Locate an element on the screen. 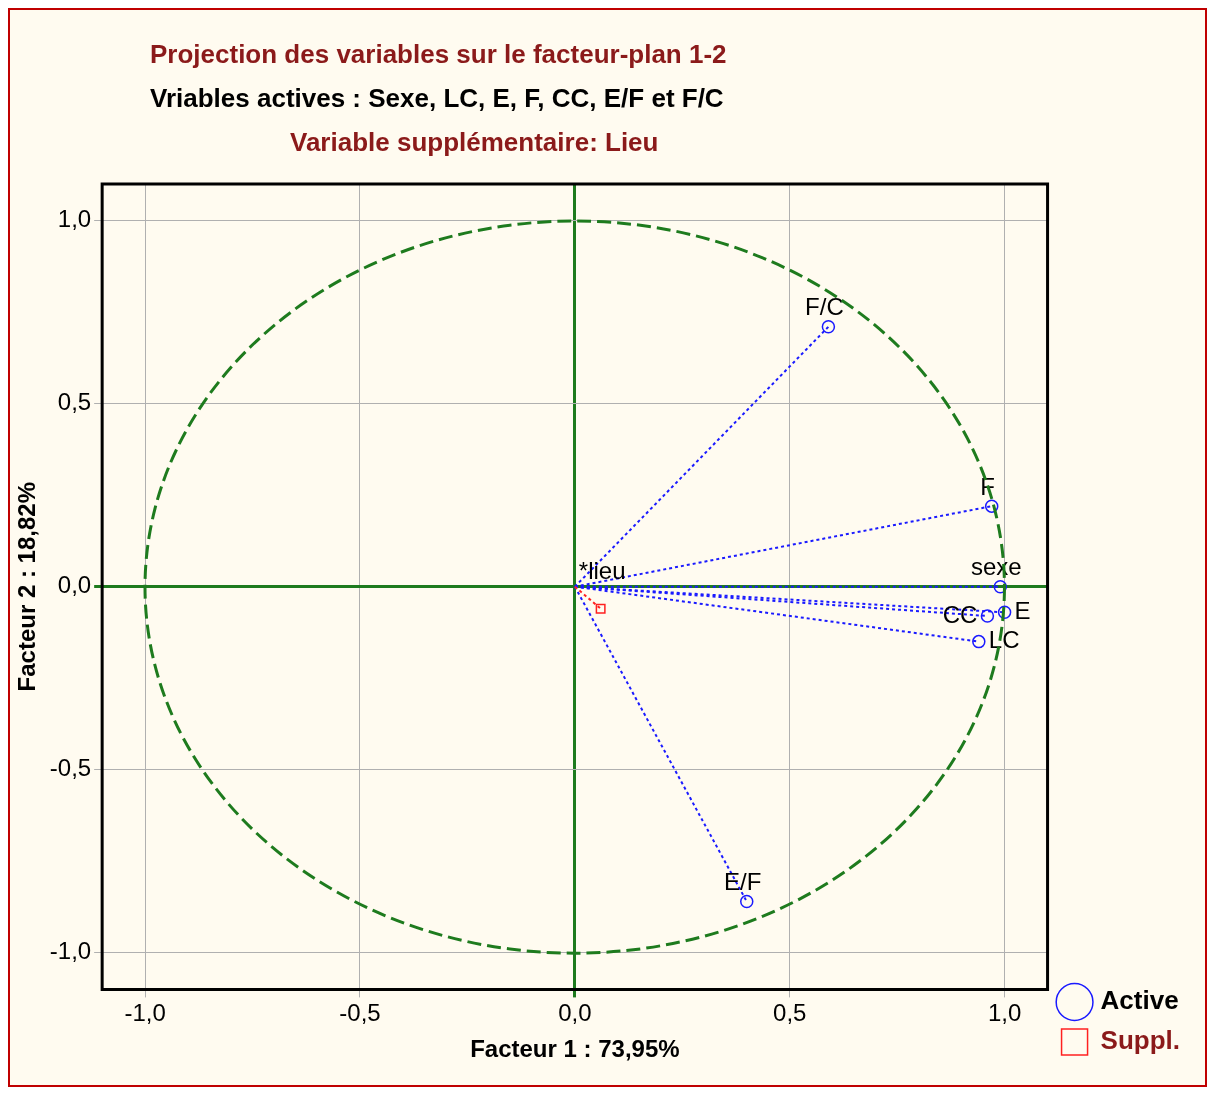 Image resolution: width=1215 pixels, height=1093 pixels. x-axis-title: Facteur 1 : 73,95% is located at coordinates (575, 1049).